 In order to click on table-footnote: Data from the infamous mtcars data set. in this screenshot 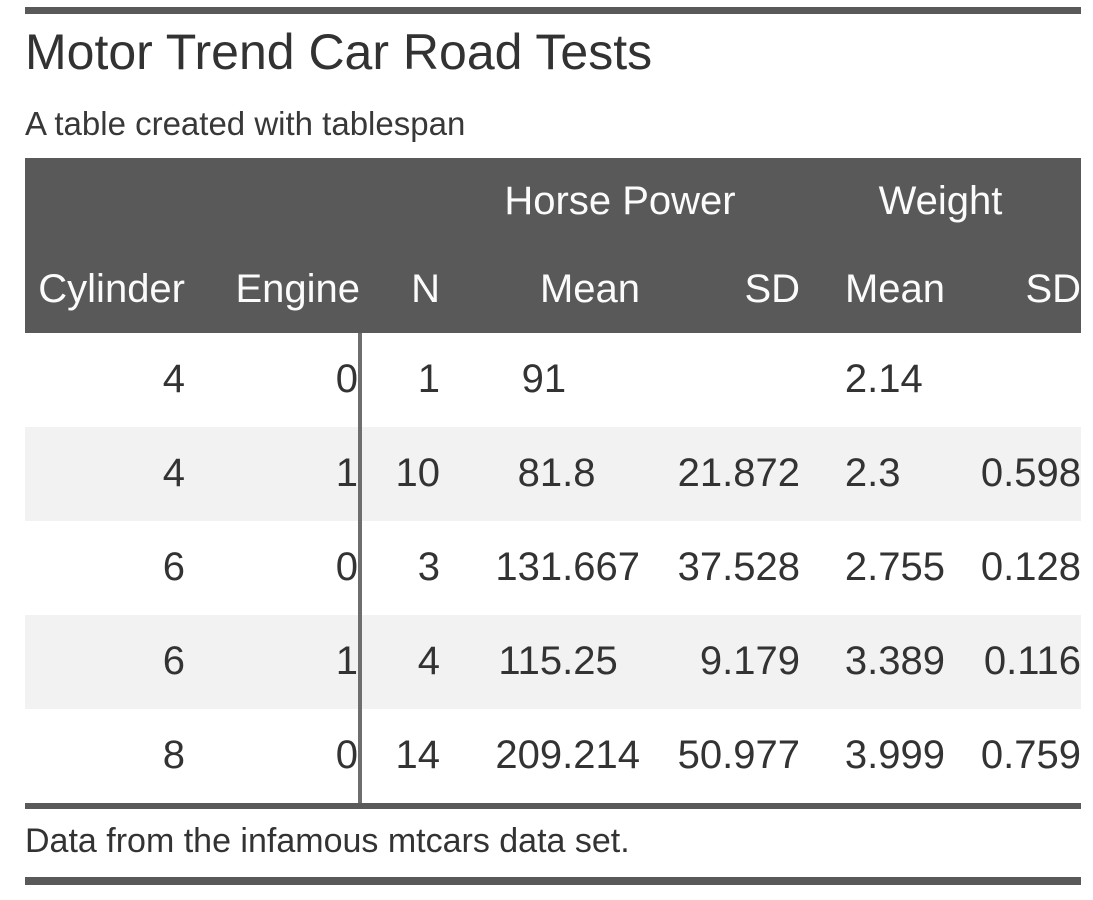, I will do `click(327, 840)`.